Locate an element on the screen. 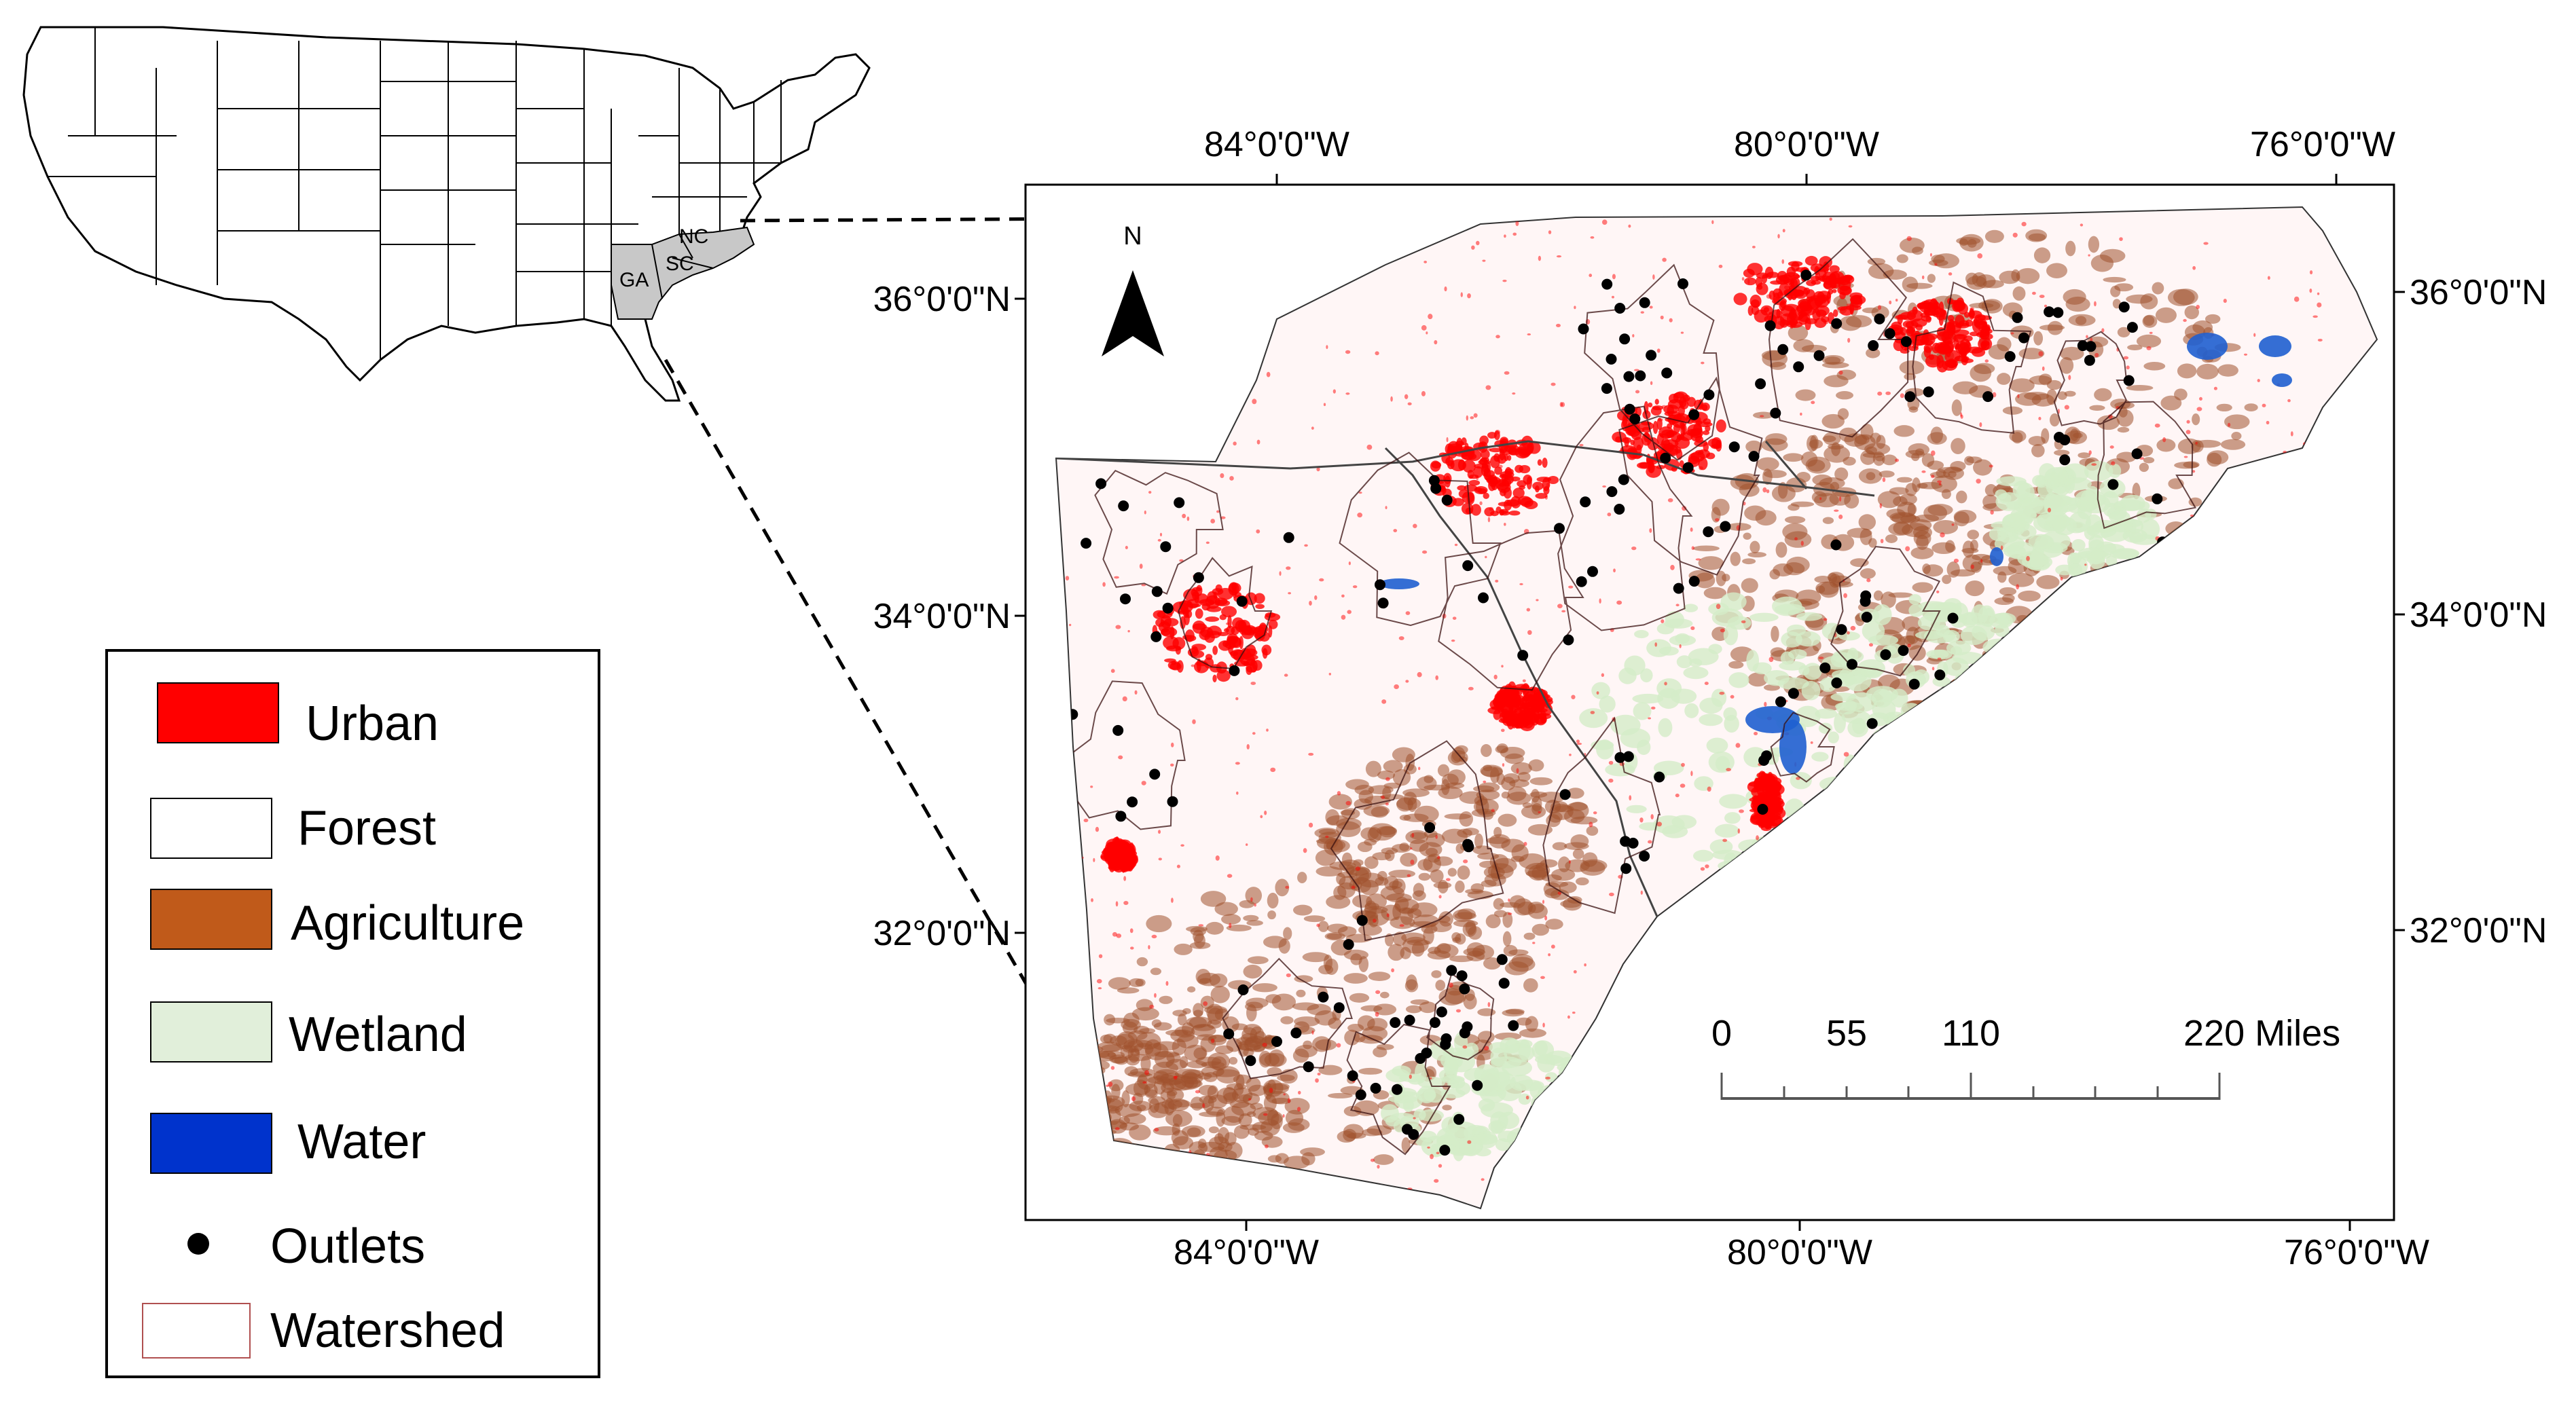 This screenshot has height=1404, width=2576. legend-label-wetland: Wetland is located at coordinates (378, 1035).